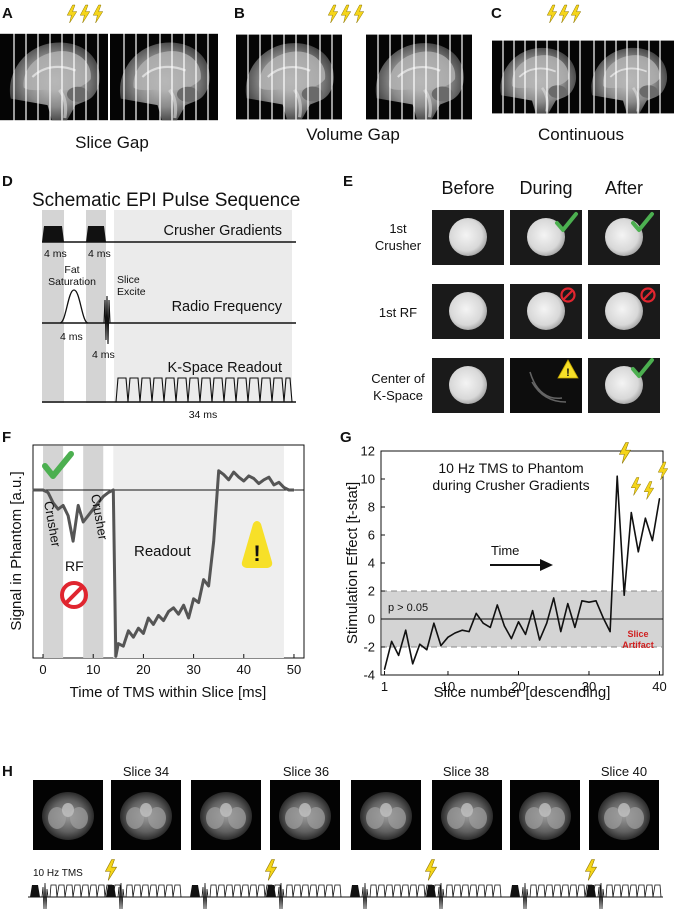 Image resolution: width=675 pixels, height=919 pixels. What do you see at coordinates (510, 485) in the screenshot?
I see `annotation: during Crusher Gradients` at bounding box center [510, 485].